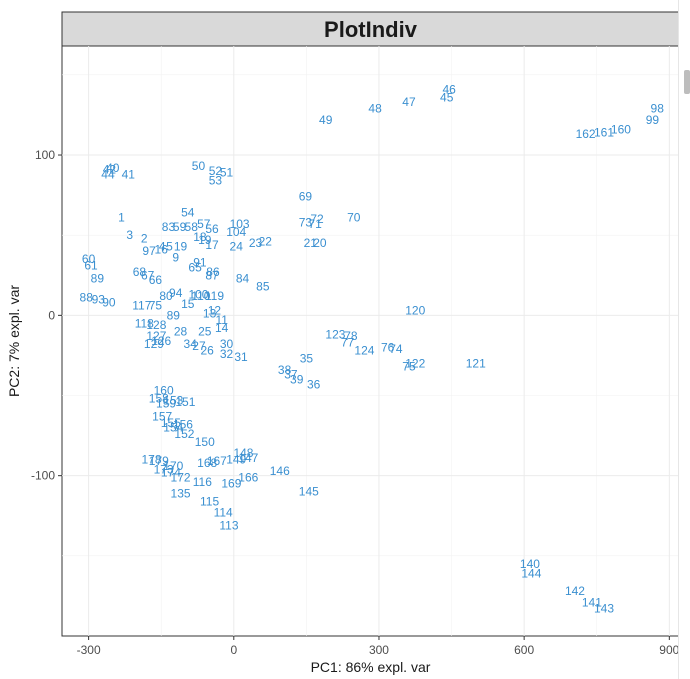 The width and height of the screenshot is (690, 679). What do you see at coordinates (409, 102) in the screenshot?
I see `sample-label: 47` at bounding box center [409, 102].